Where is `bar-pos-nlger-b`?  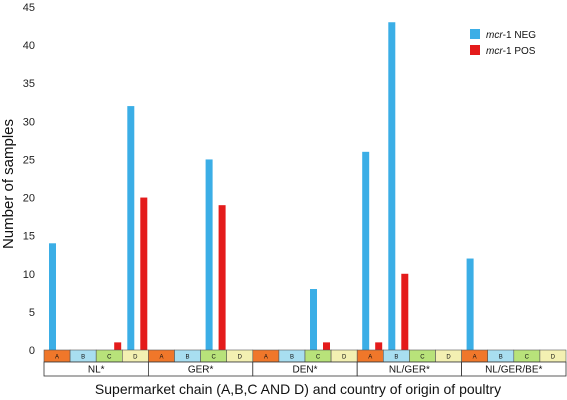 bar-pos-nlger-b is located at coordinates (405, 311).